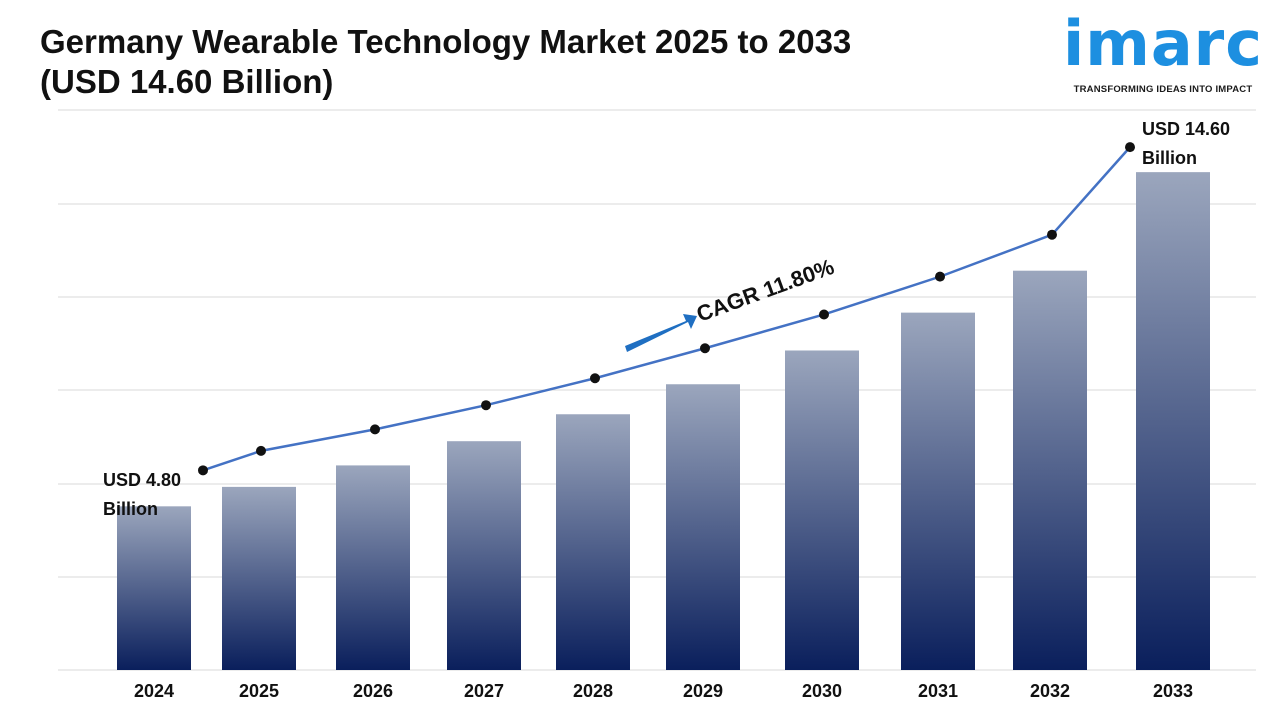  Describe the element at coordinates (593, 691) in the screenshot. I see `x-tick-label-2028: 2028` at that location.